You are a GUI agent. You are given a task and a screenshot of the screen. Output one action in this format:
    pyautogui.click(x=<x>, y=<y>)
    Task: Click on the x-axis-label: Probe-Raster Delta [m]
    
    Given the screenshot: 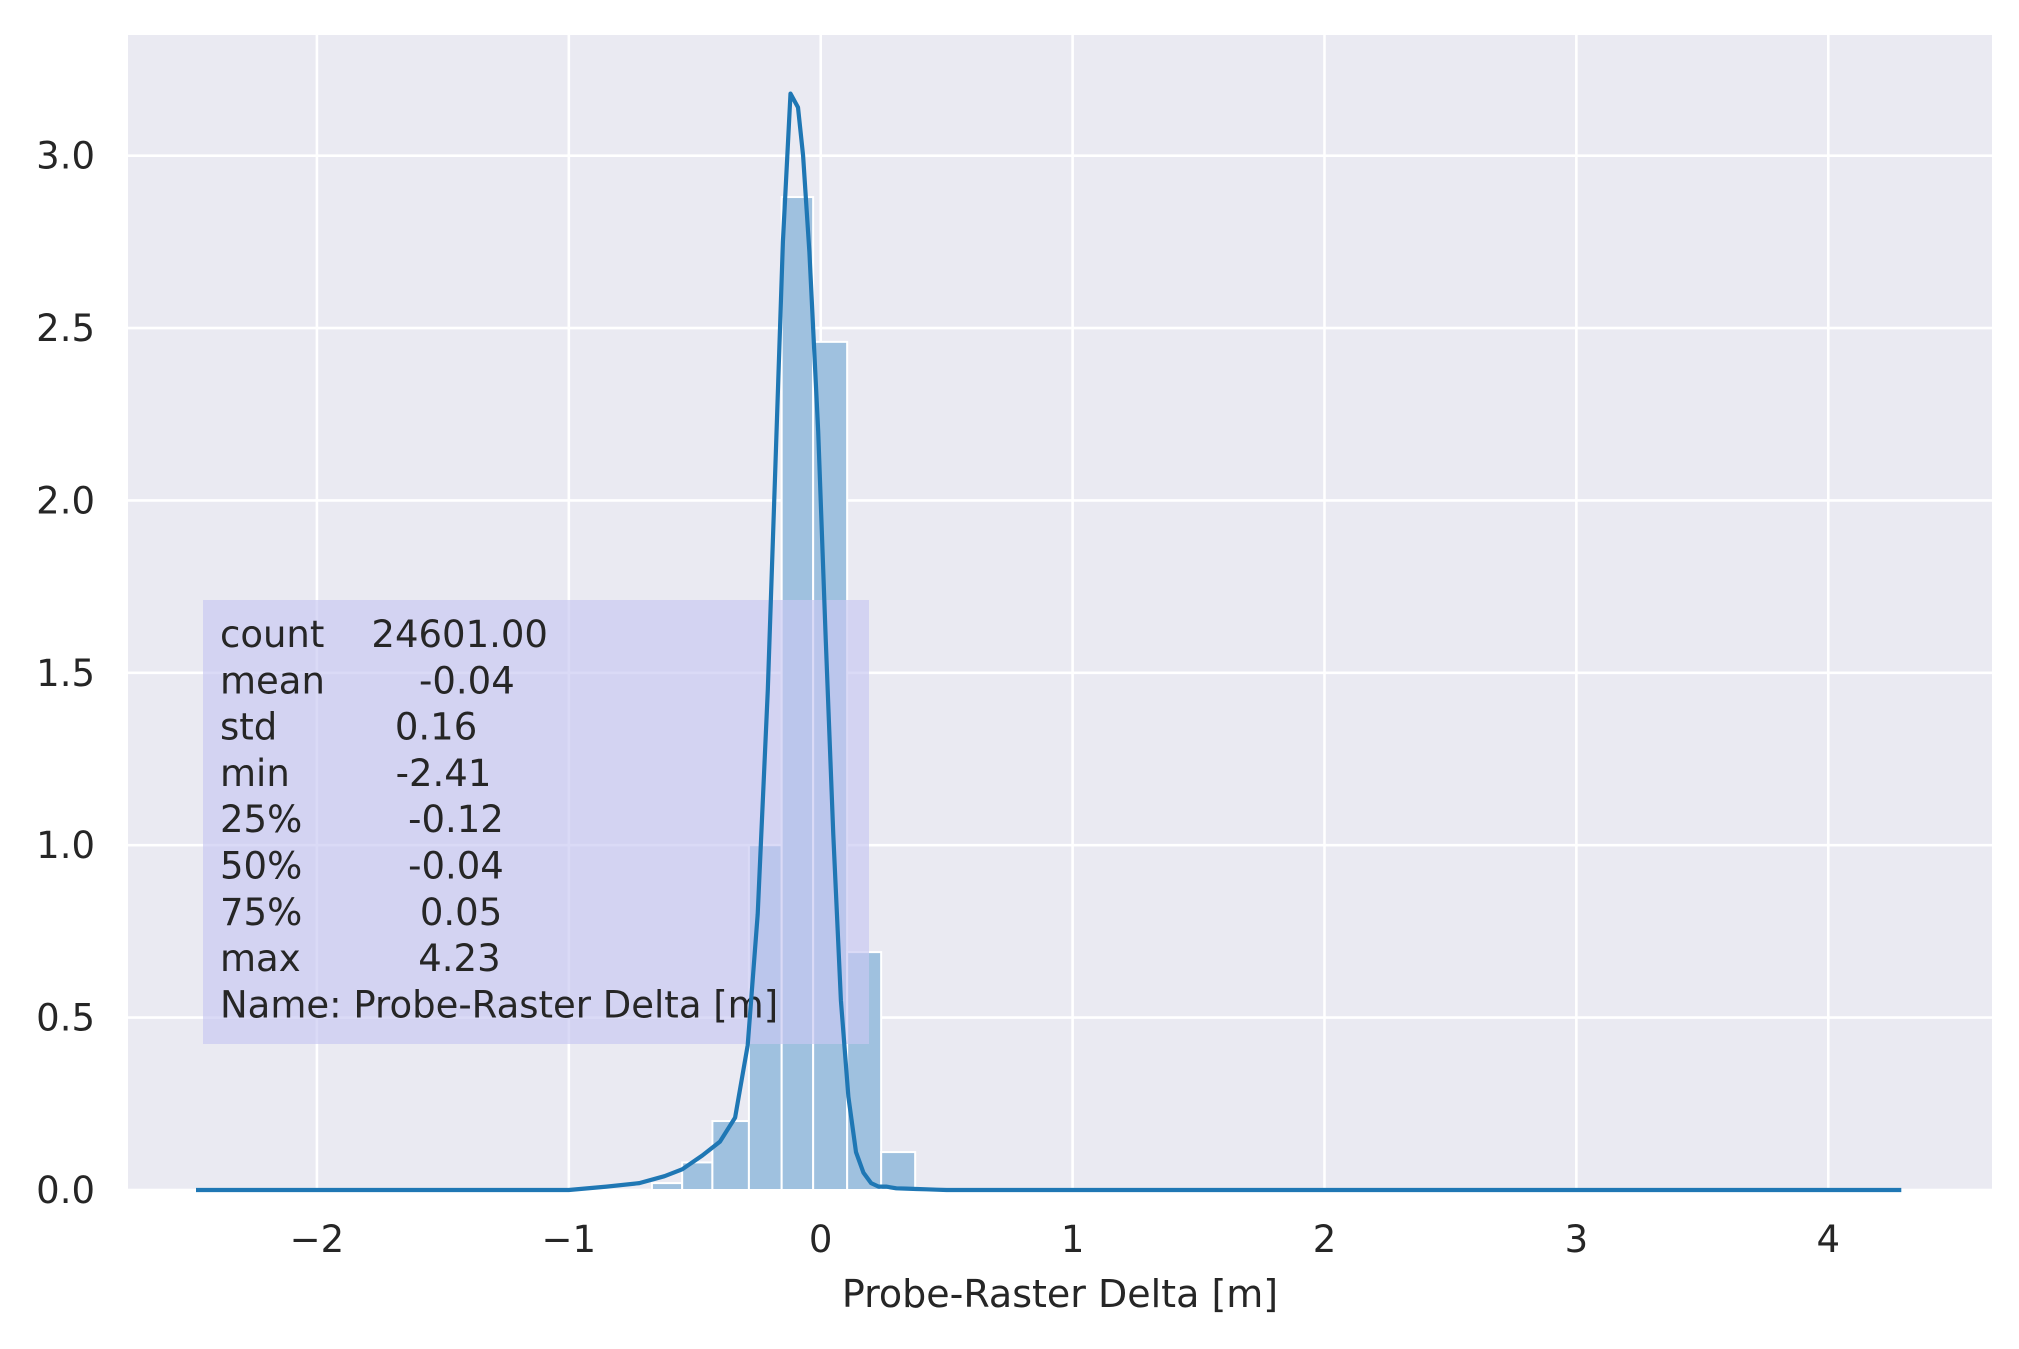 What is the action you would take?
    pyautogui.click(x=1060, y=1294)
    